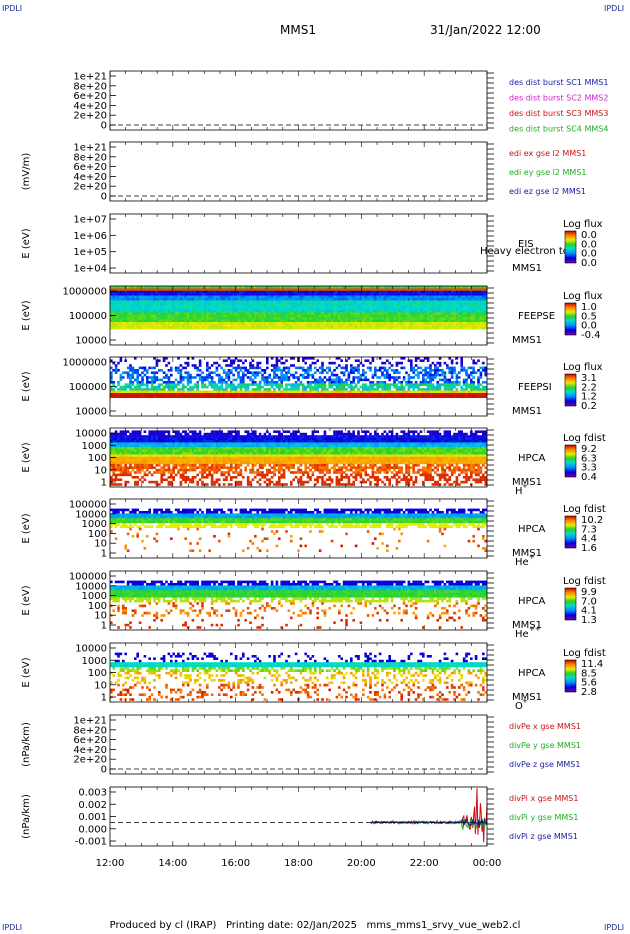 Image resolution: width=630 pixels, height=934 pixels. Describe the element at coordinates (583, 224) in the screenshot. I see `colorbar-title: Log flux` at that location.